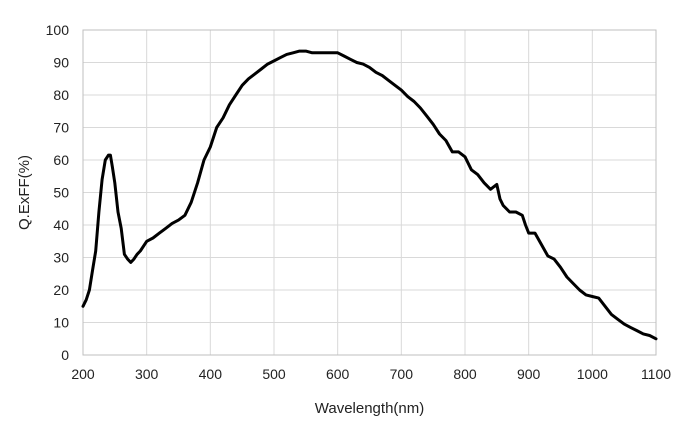 Image resolution: width=690 pixels, height=428 pixels. What do you see at coordinates (83, 374) in the screenshot?
I see `x-tick-label: 200` at bounding box center [83, 374].